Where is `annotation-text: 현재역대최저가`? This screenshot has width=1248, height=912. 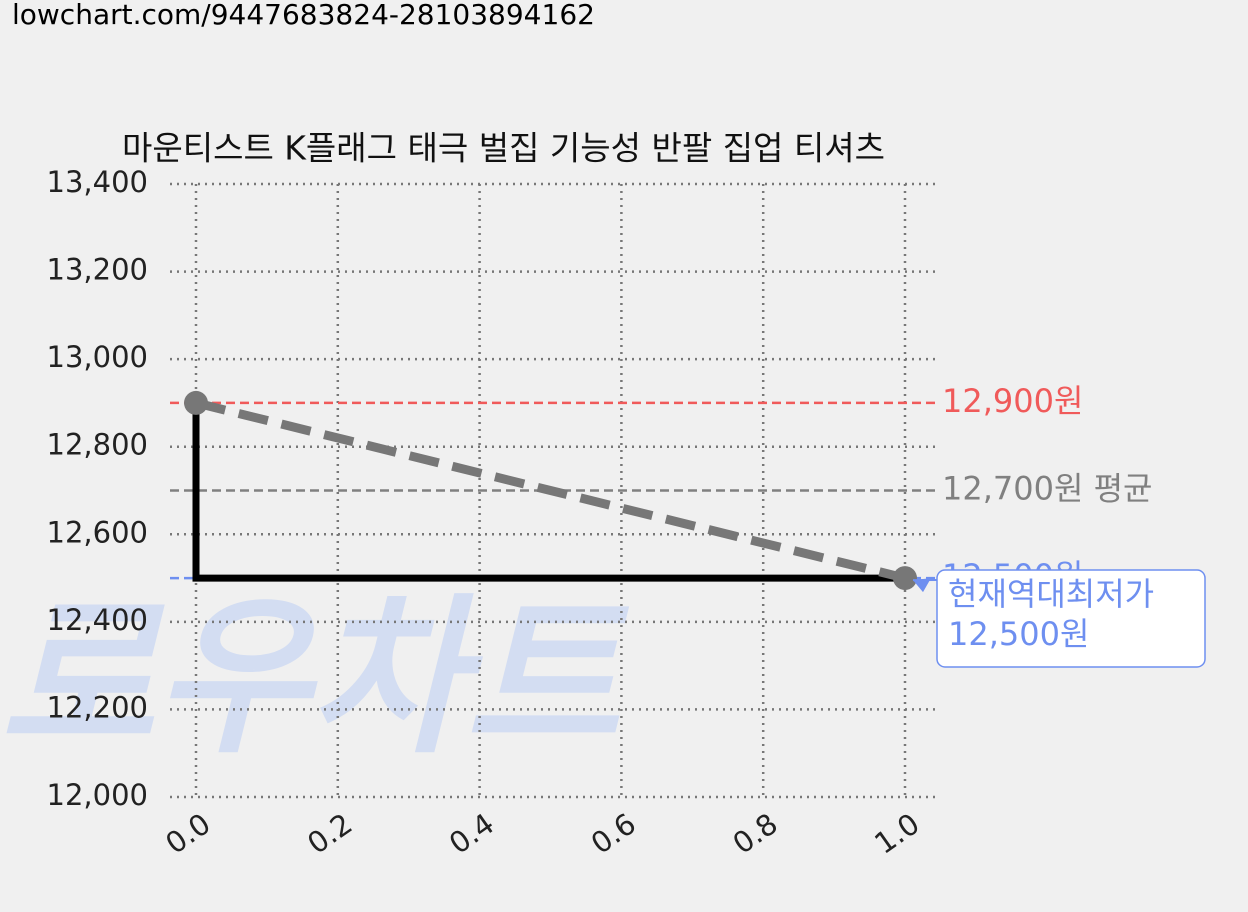
annotation-text: 현재역대최저가 is located at coordinates (1051, 594).